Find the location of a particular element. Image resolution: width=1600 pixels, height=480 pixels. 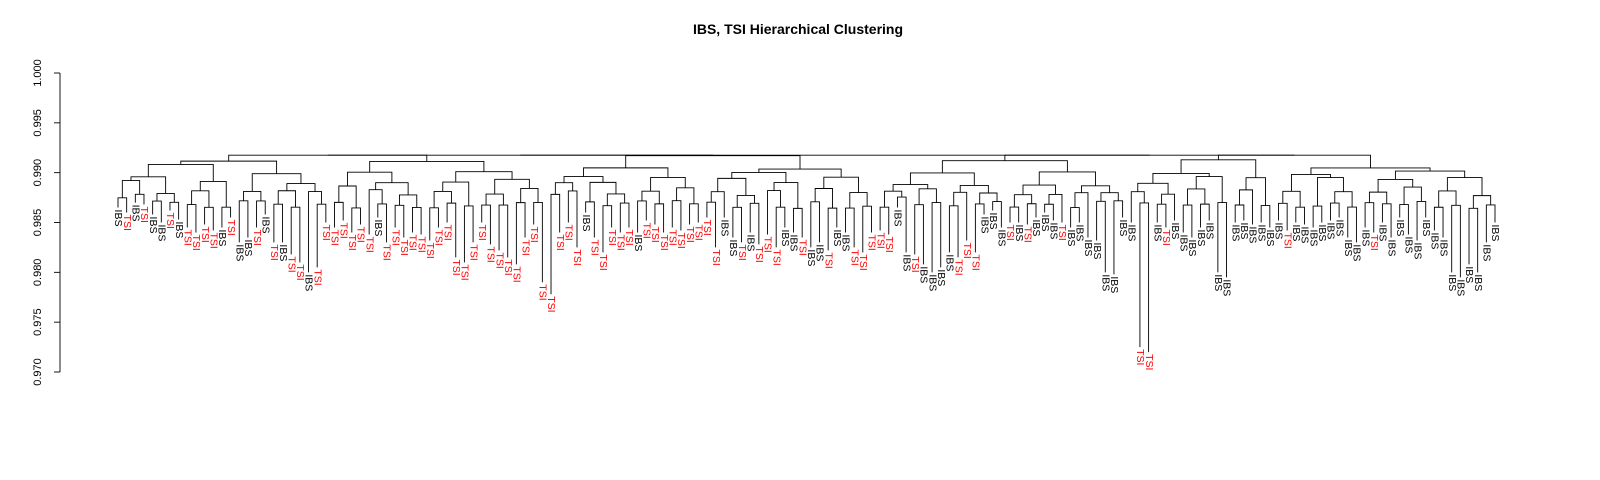

y-tick-label: 0.970 is located at coordinates (38, 372).